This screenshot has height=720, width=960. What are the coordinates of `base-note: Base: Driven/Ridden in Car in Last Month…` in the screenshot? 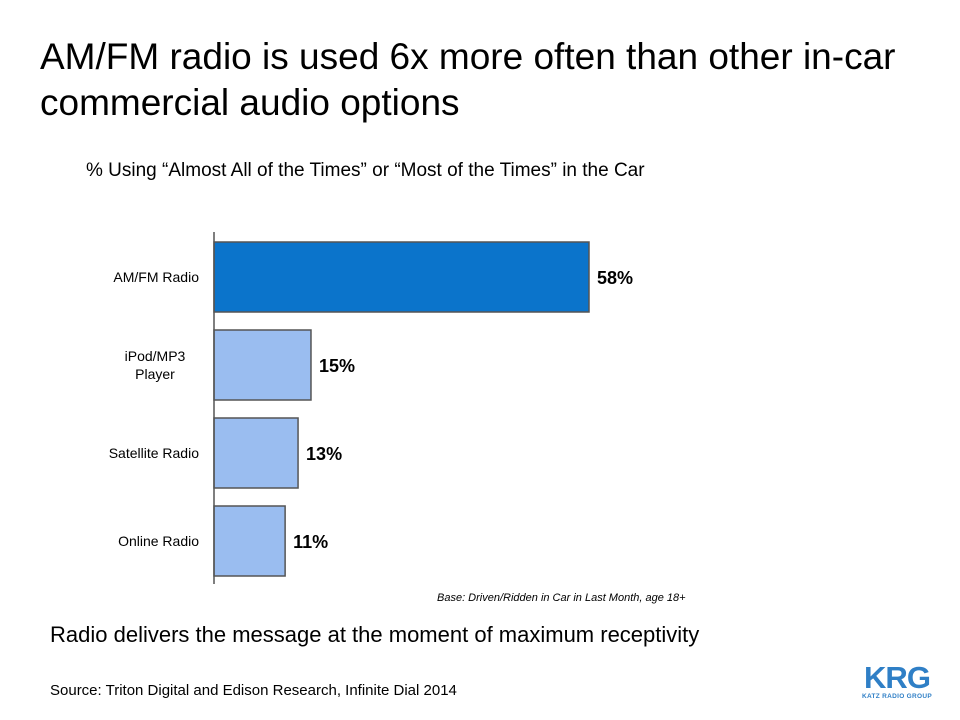 It's located at (561, 598).